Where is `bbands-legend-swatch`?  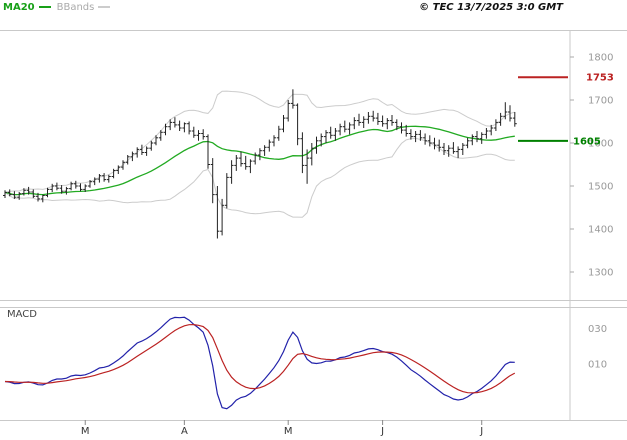
bbands-legend-swatch is located at coordinates (104, 7).